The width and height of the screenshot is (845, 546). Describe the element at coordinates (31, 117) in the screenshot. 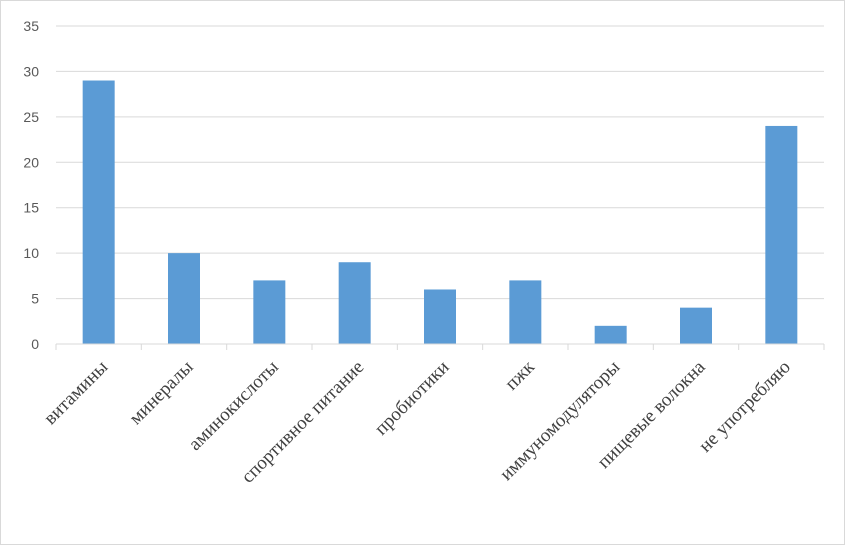

I see `y-tick-label: 25` at that location.